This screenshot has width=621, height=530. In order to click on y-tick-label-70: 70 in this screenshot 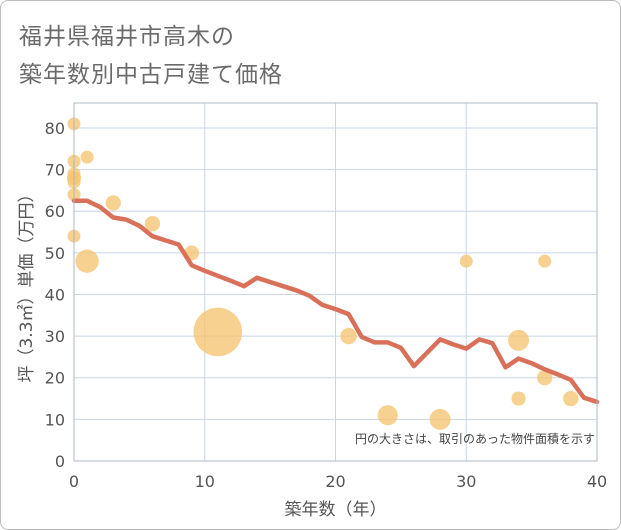, I will do `click(55, 170)`.